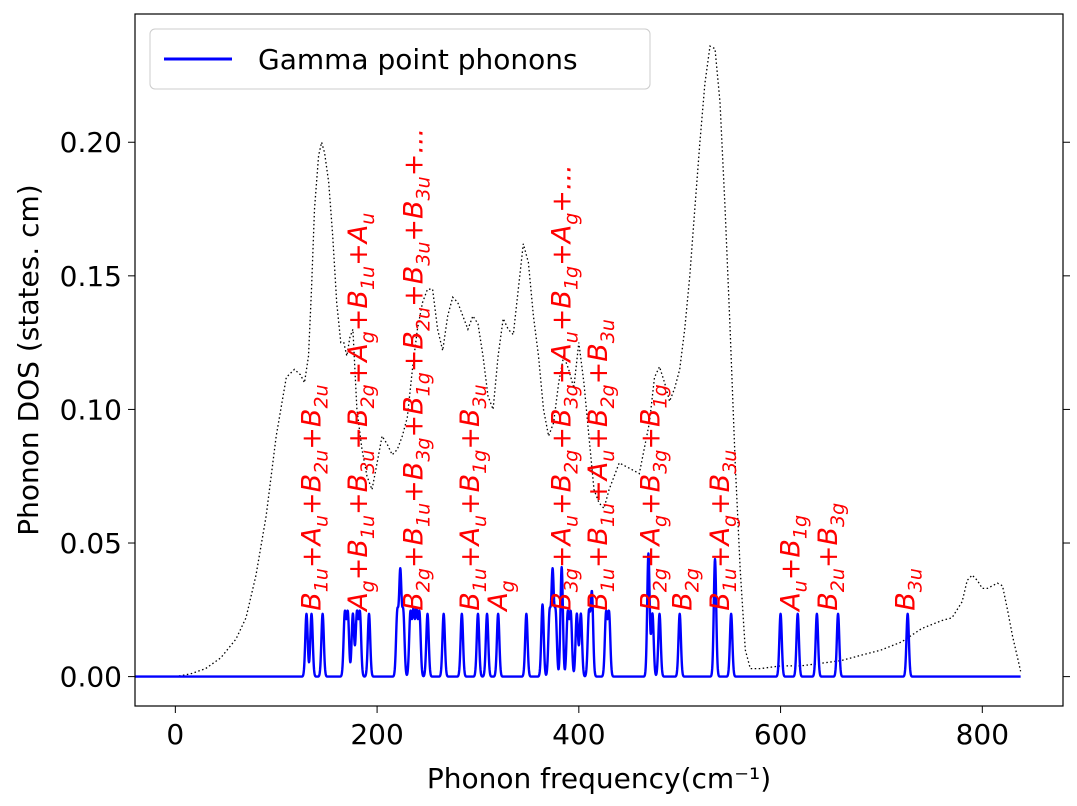 This screenshot has width=1077, height=806. I want to click on mode-label-7: B2g+Ag+B3g+B1g, so click(653, 497).